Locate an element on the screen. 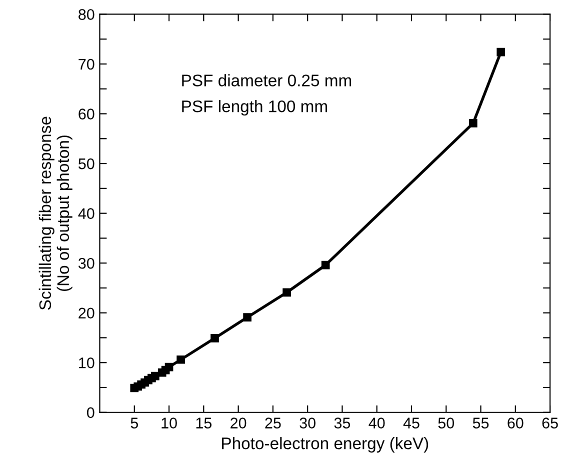  x-tick-label: 60 is located at coordinates (516, 423).